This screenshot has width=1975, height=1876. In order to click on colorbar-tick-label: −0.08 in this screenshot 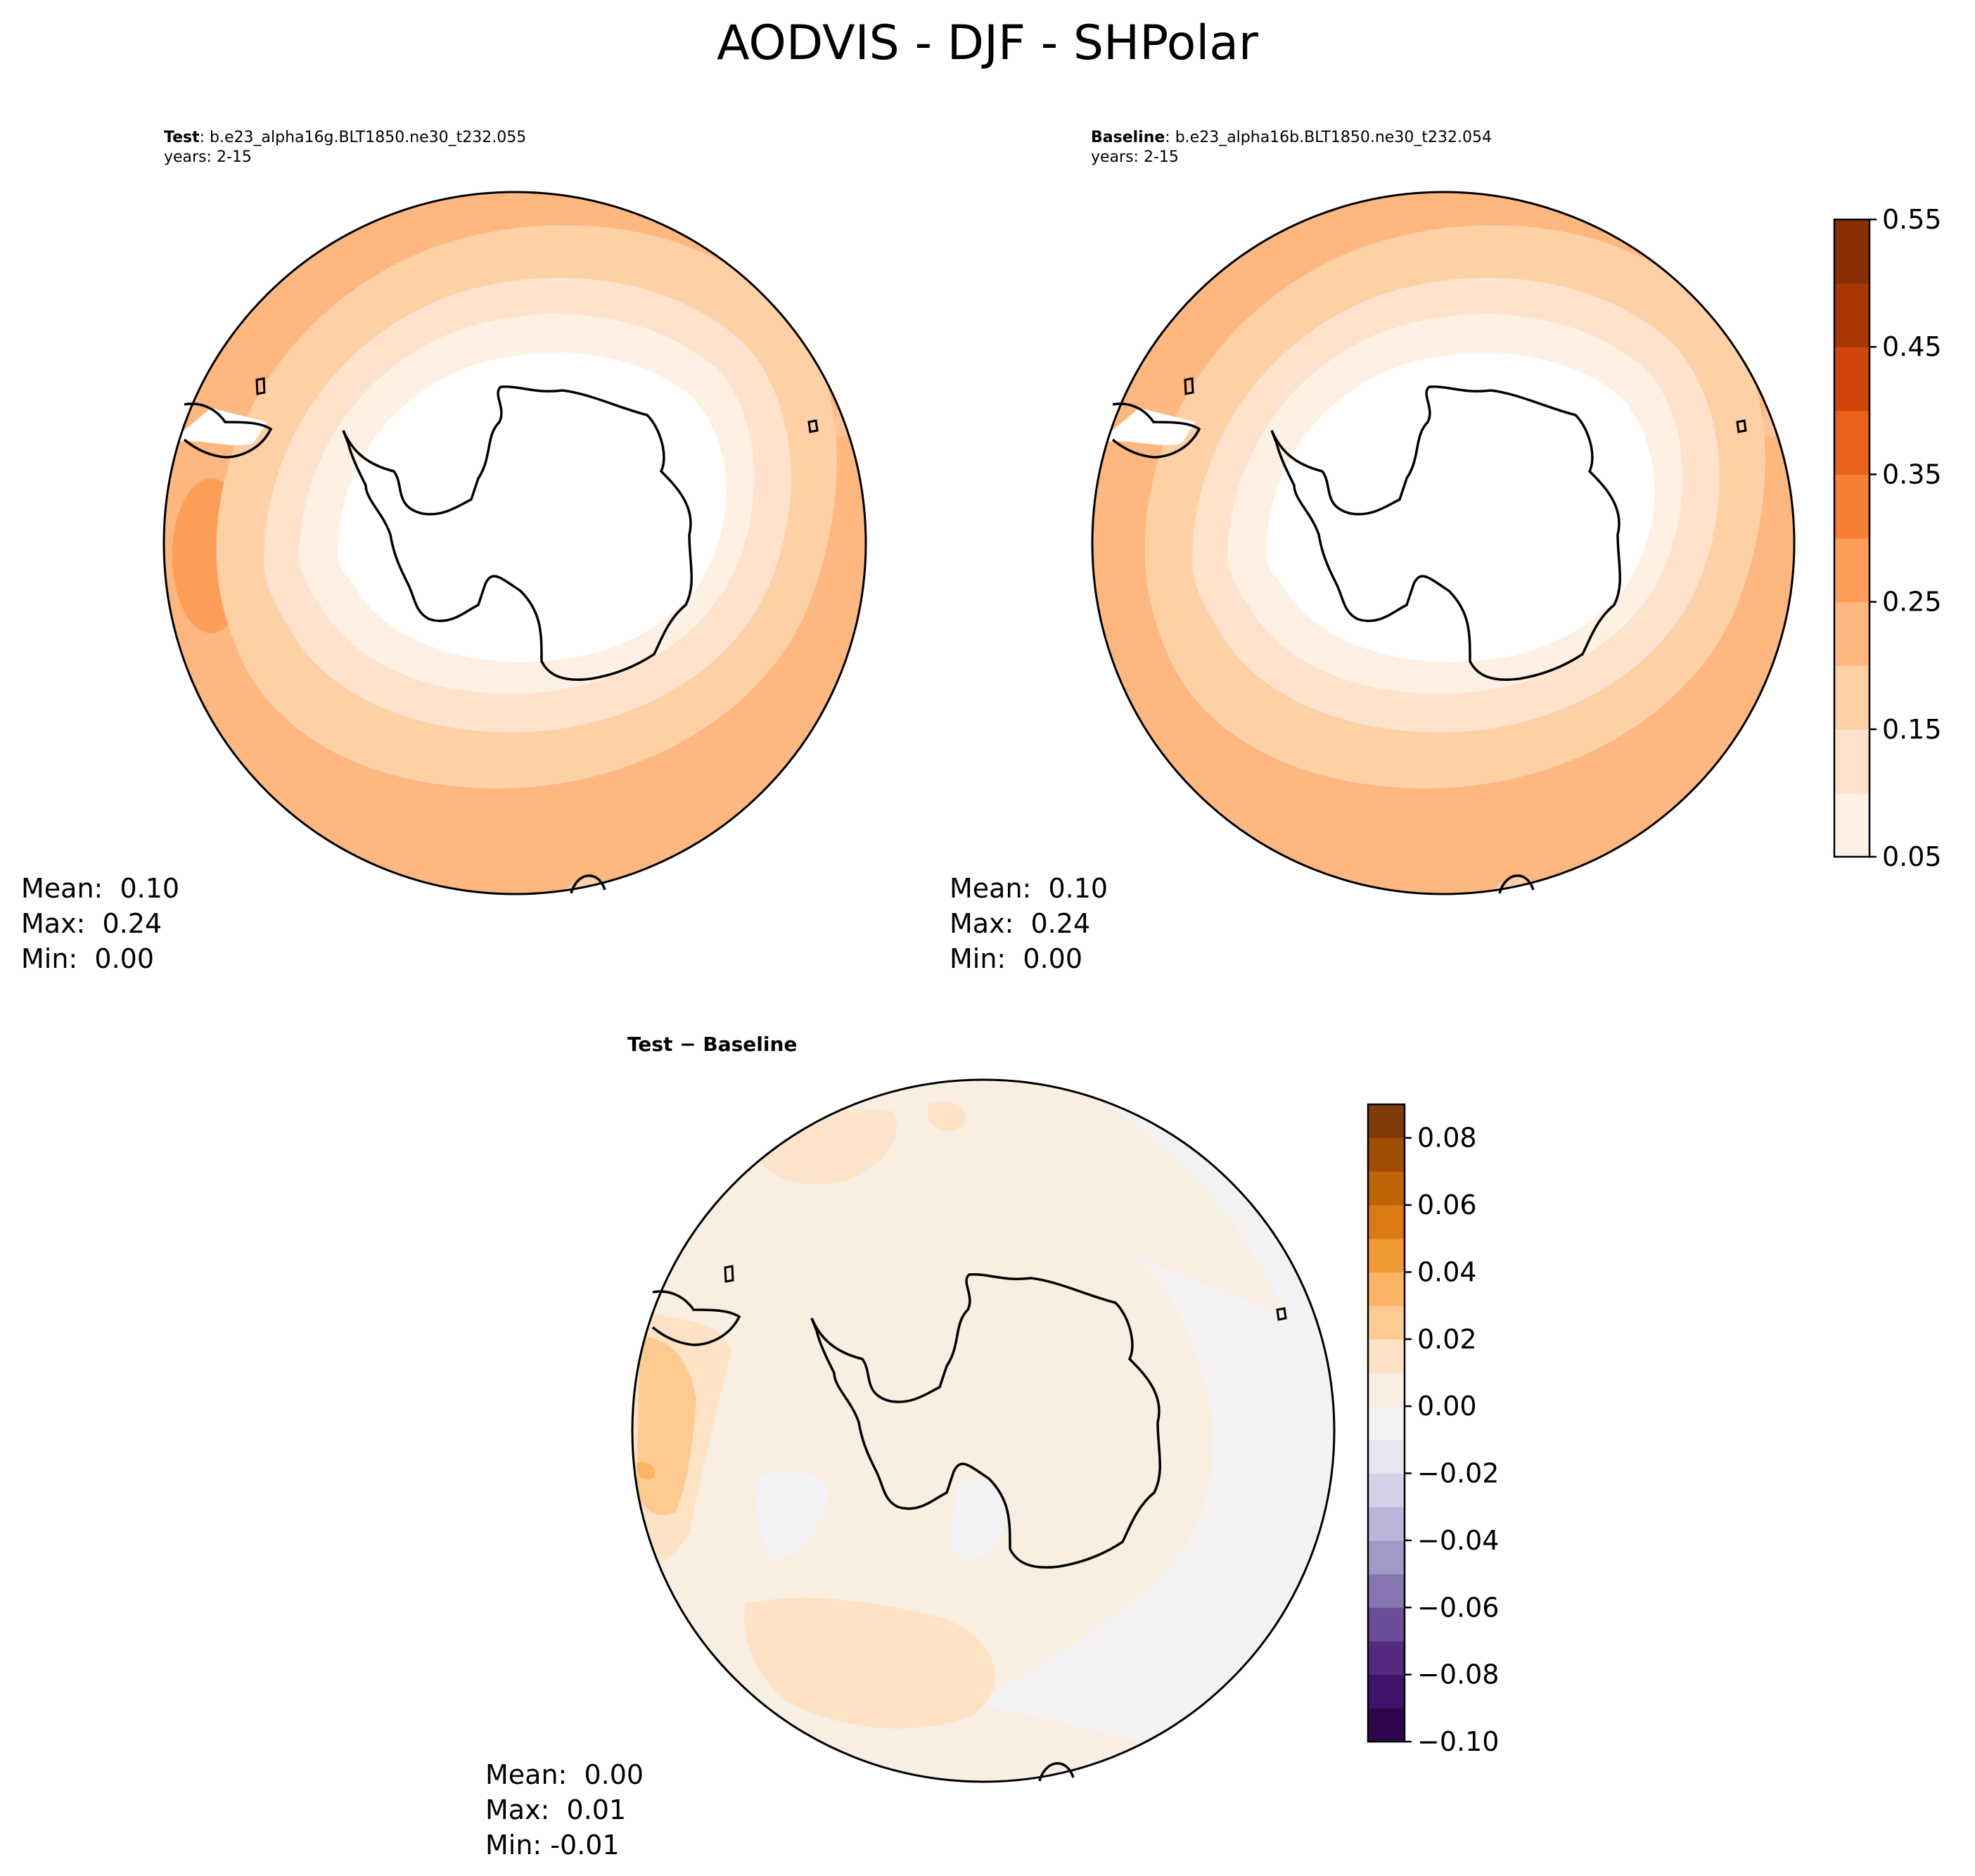, I will do `click(1458, 1675)`.